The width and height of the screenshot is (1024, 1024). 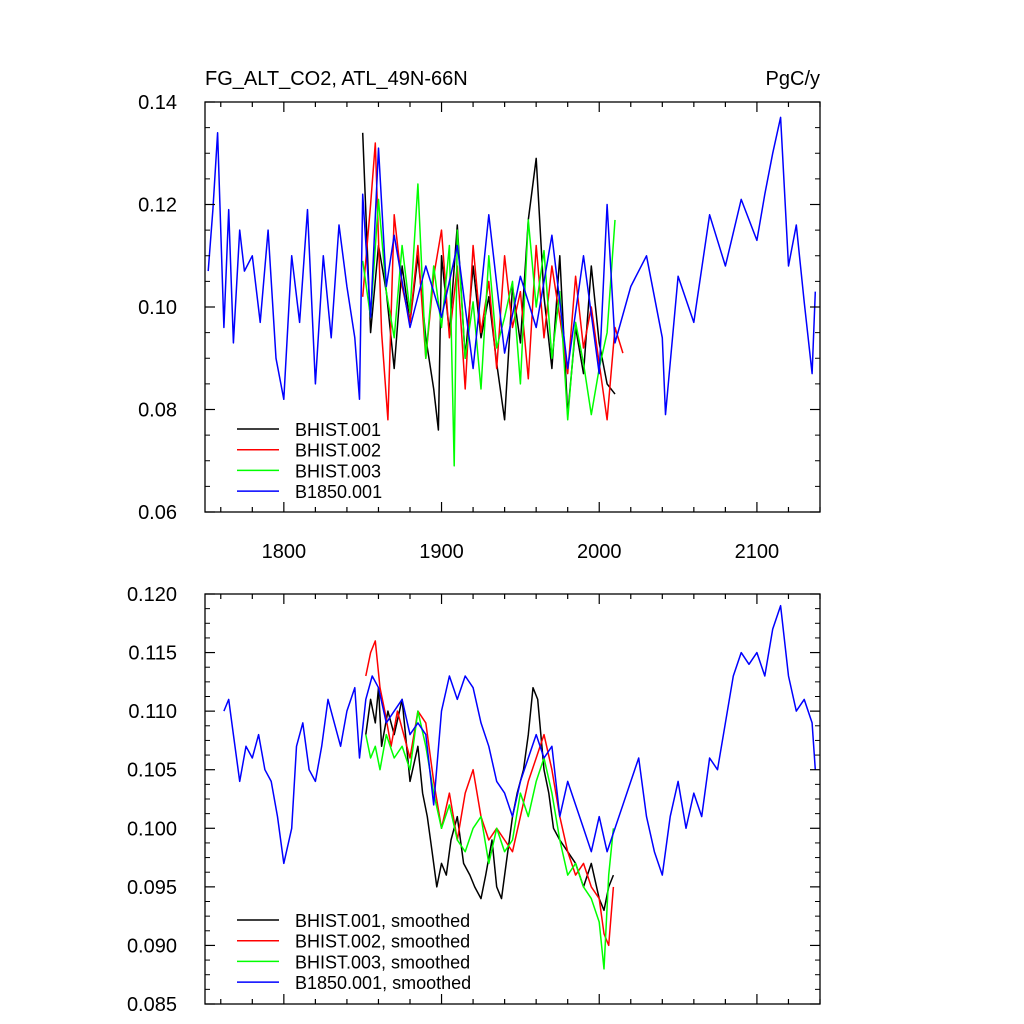 I want to click on legend-label: BHIST.003, smoothed, so click(x=382, y=962).